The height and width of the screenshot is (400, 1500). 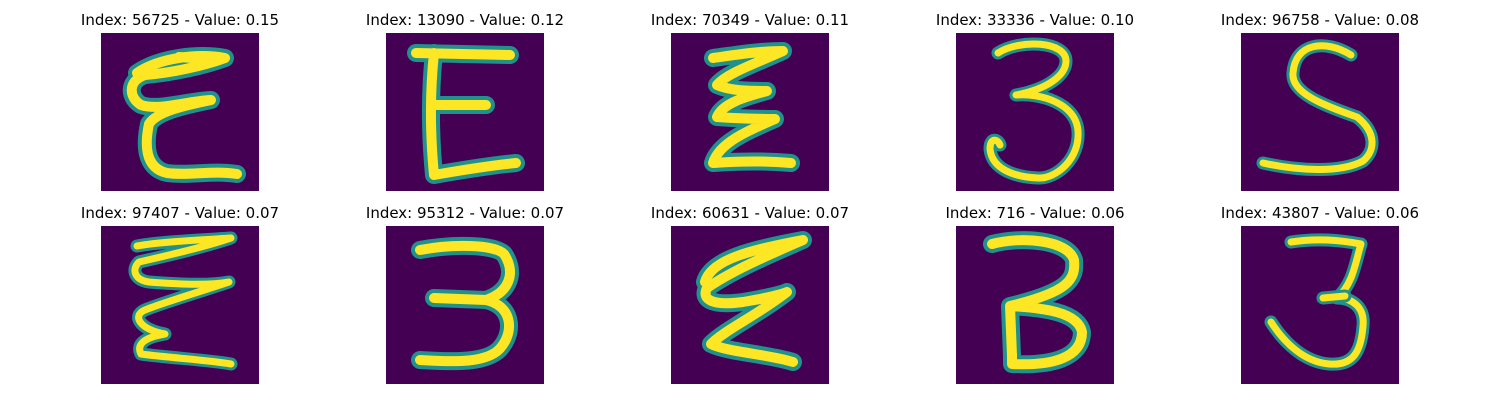 What do you see at coordinates (1035, 213) in the screenshot?
I see `panel-title: Index: 716 - Value: 0.06` at bounding box center [1035, 213].